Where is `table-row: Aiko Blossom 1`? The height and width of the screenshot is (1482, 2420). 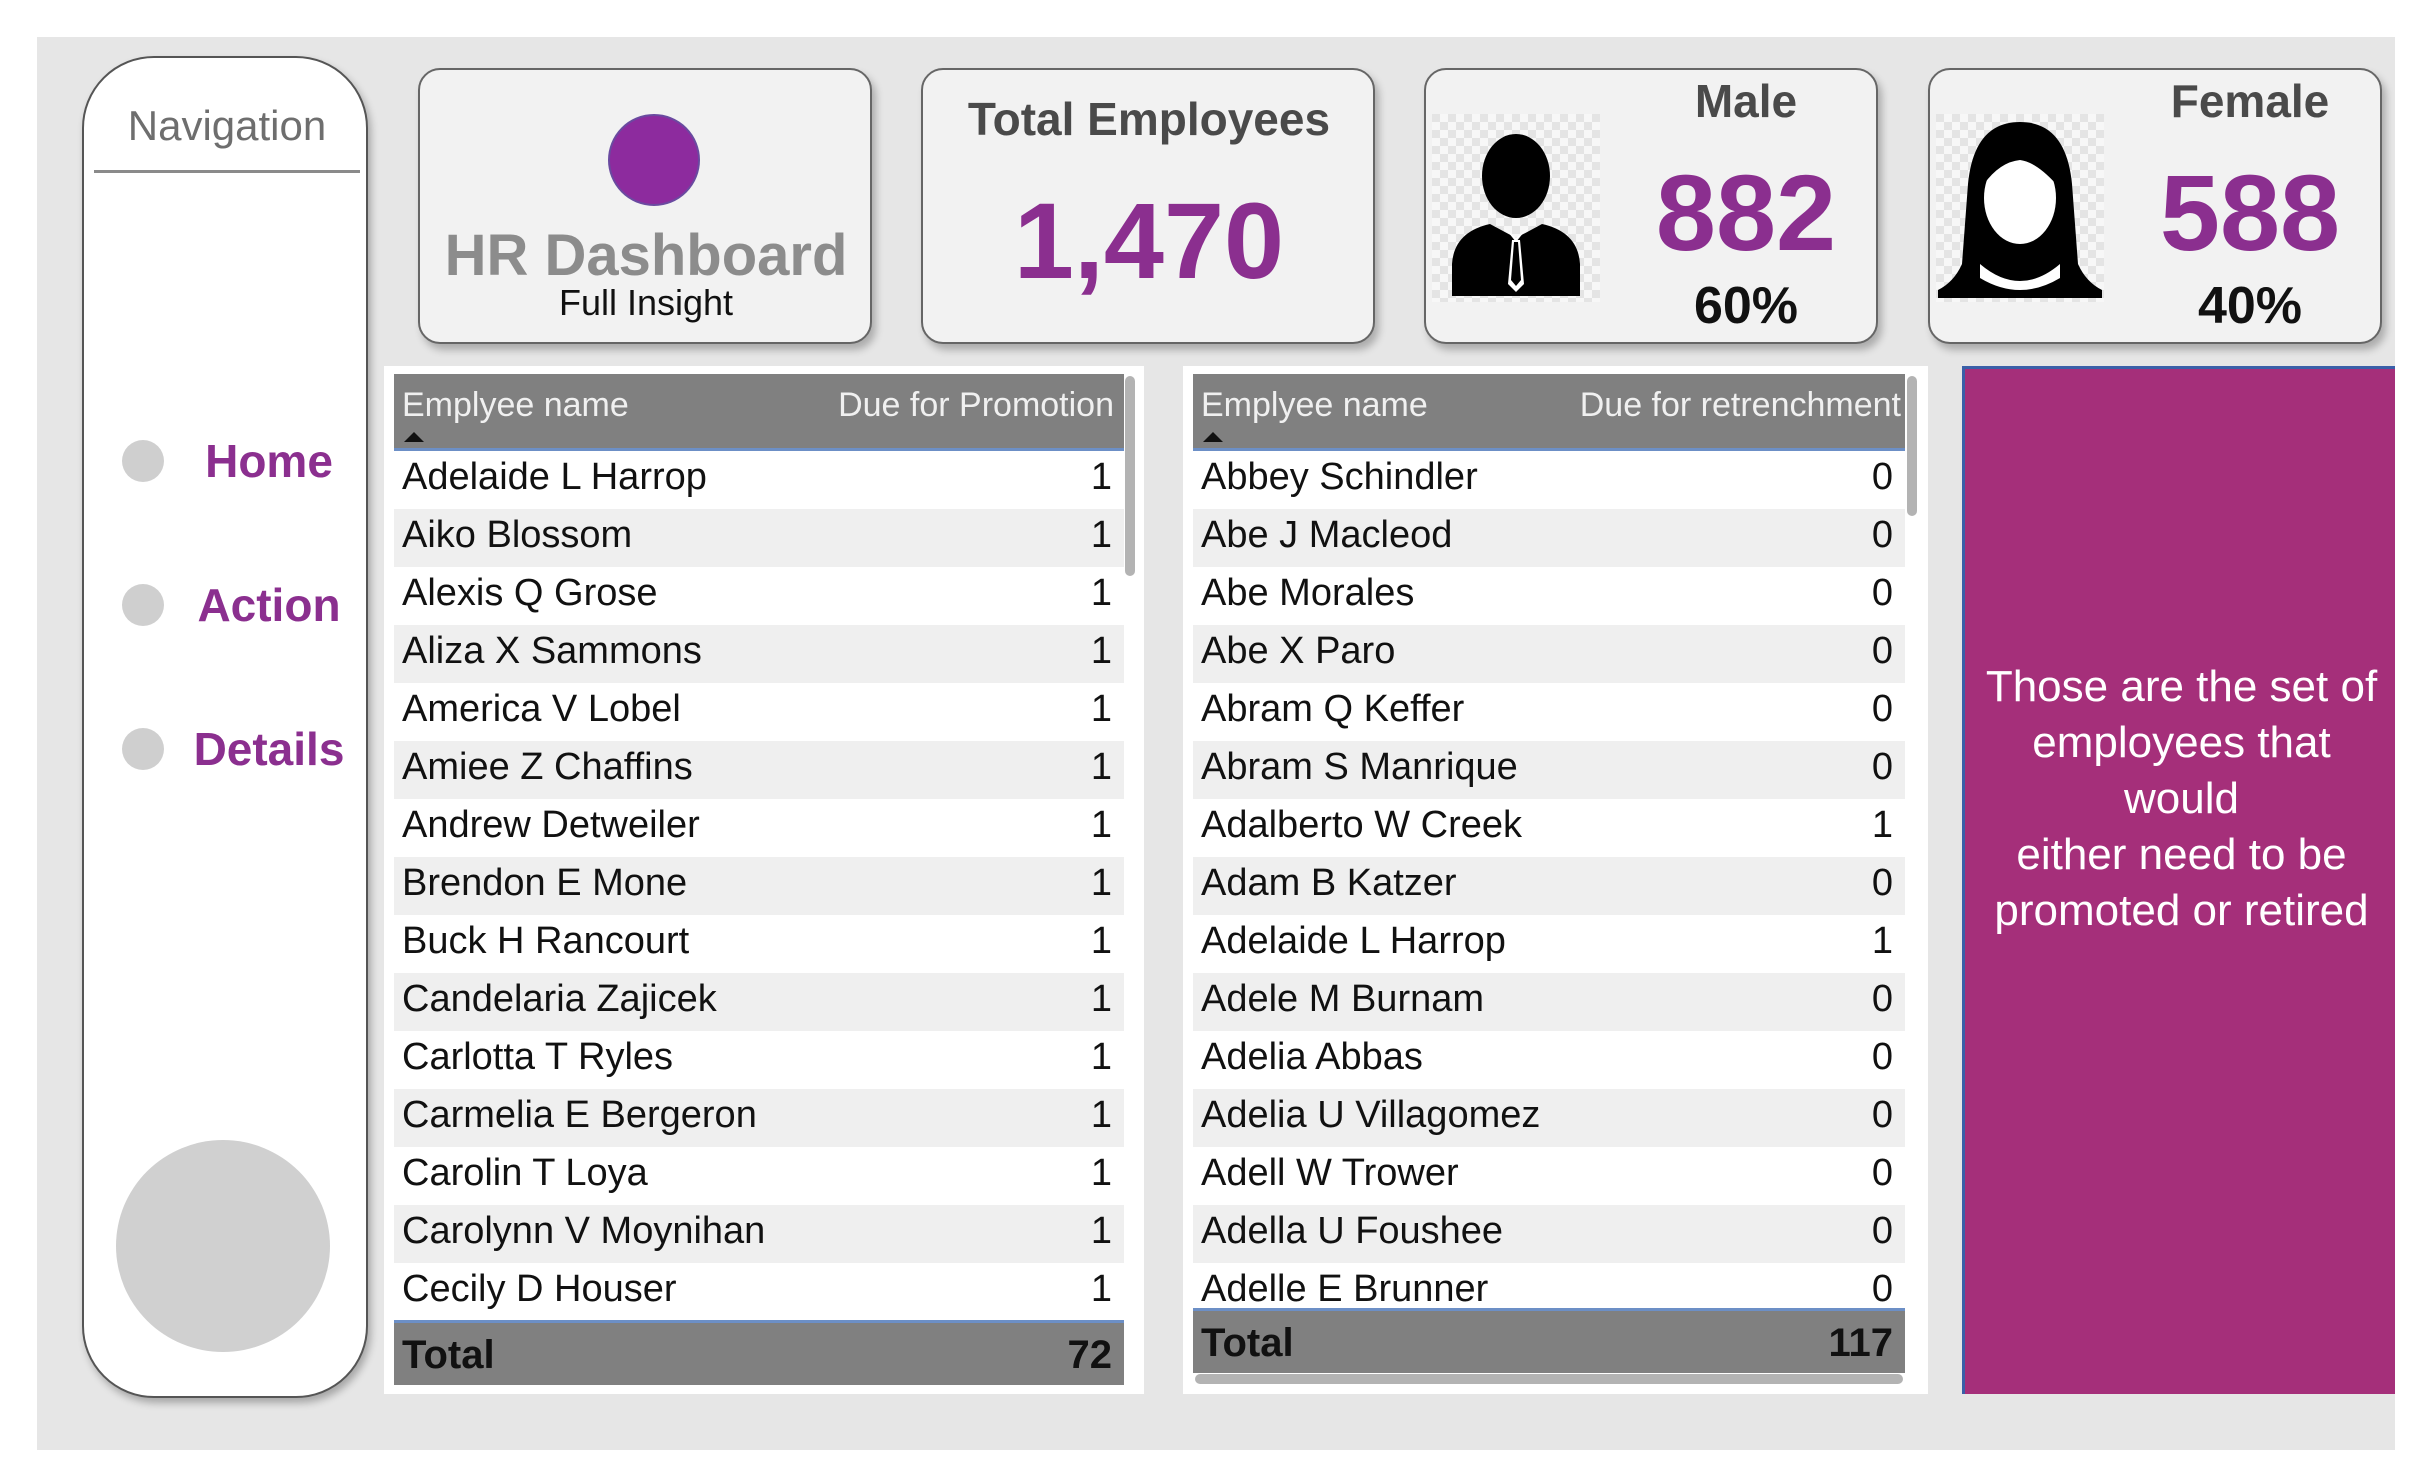
table-row: Aiko Blossom 1 is located at coordinates (759, 538).